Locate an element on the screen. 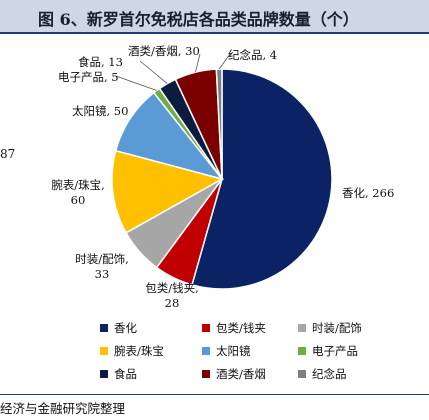 This screenshot has height=420, width=429. leader-line-jinianpin is located at coordinates (224, 61).